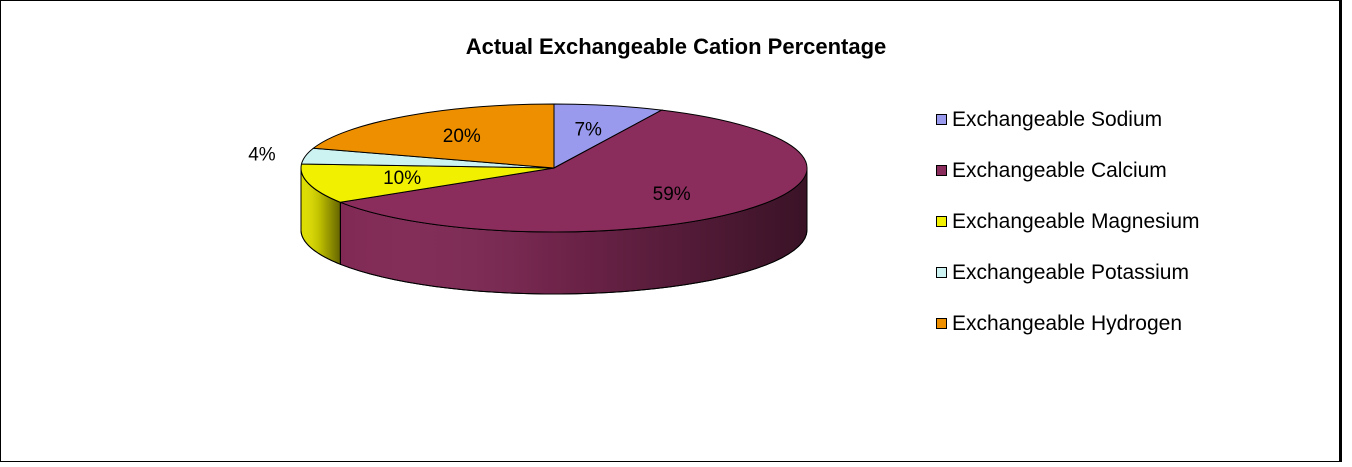 This screenshot has height=467, width=1352. What do you see at coordinates (262, 155) in the screenshot?
I see `data-label-exchangeable-potassium: 4%` at bounding box center [262, 155].